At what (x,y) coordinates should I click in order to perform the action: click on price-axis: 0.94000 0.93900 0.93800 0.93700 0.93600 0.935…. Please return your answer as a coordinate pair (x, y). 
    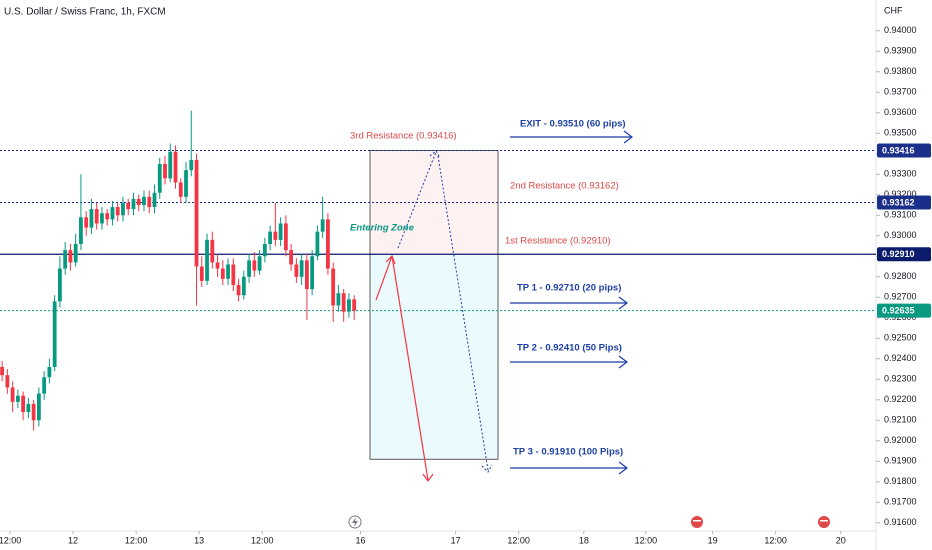
    Looking at the image, I should click on (896, 276).